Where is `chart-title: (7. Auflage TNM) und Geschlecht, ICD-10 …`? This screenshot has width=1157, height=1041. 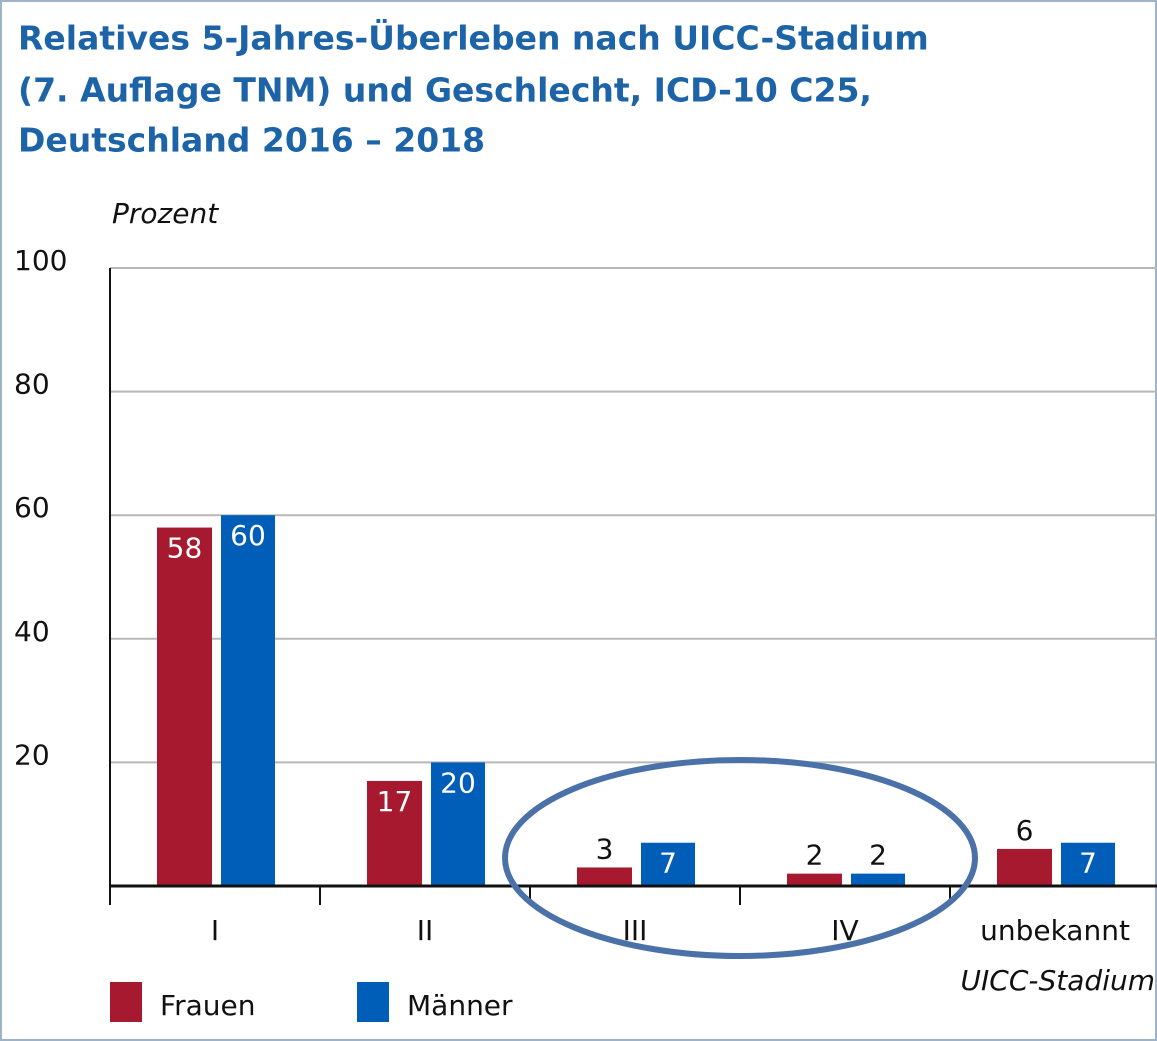
chart-title: (7. Auflage TNM) und Geschlecht, ICD-10 … is located at coordinates (445, 90).